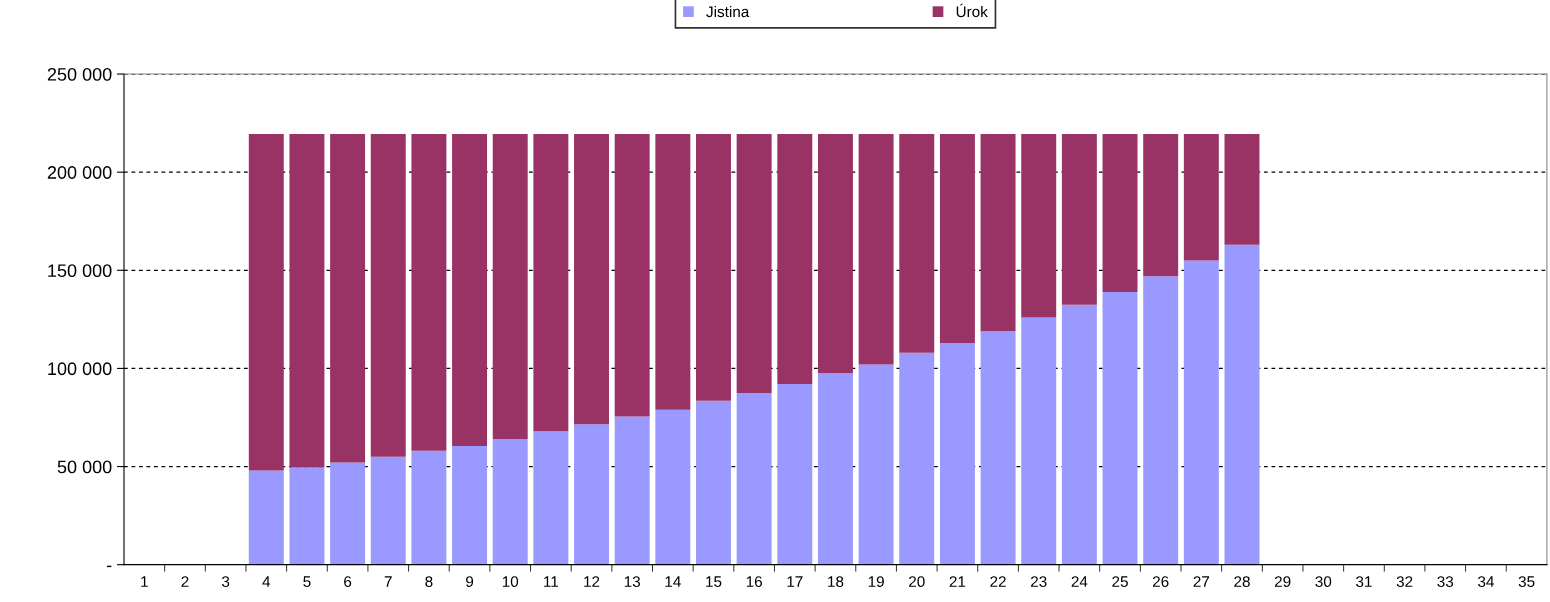  I want to click on x-tick-label: 21, so click(957, 581).